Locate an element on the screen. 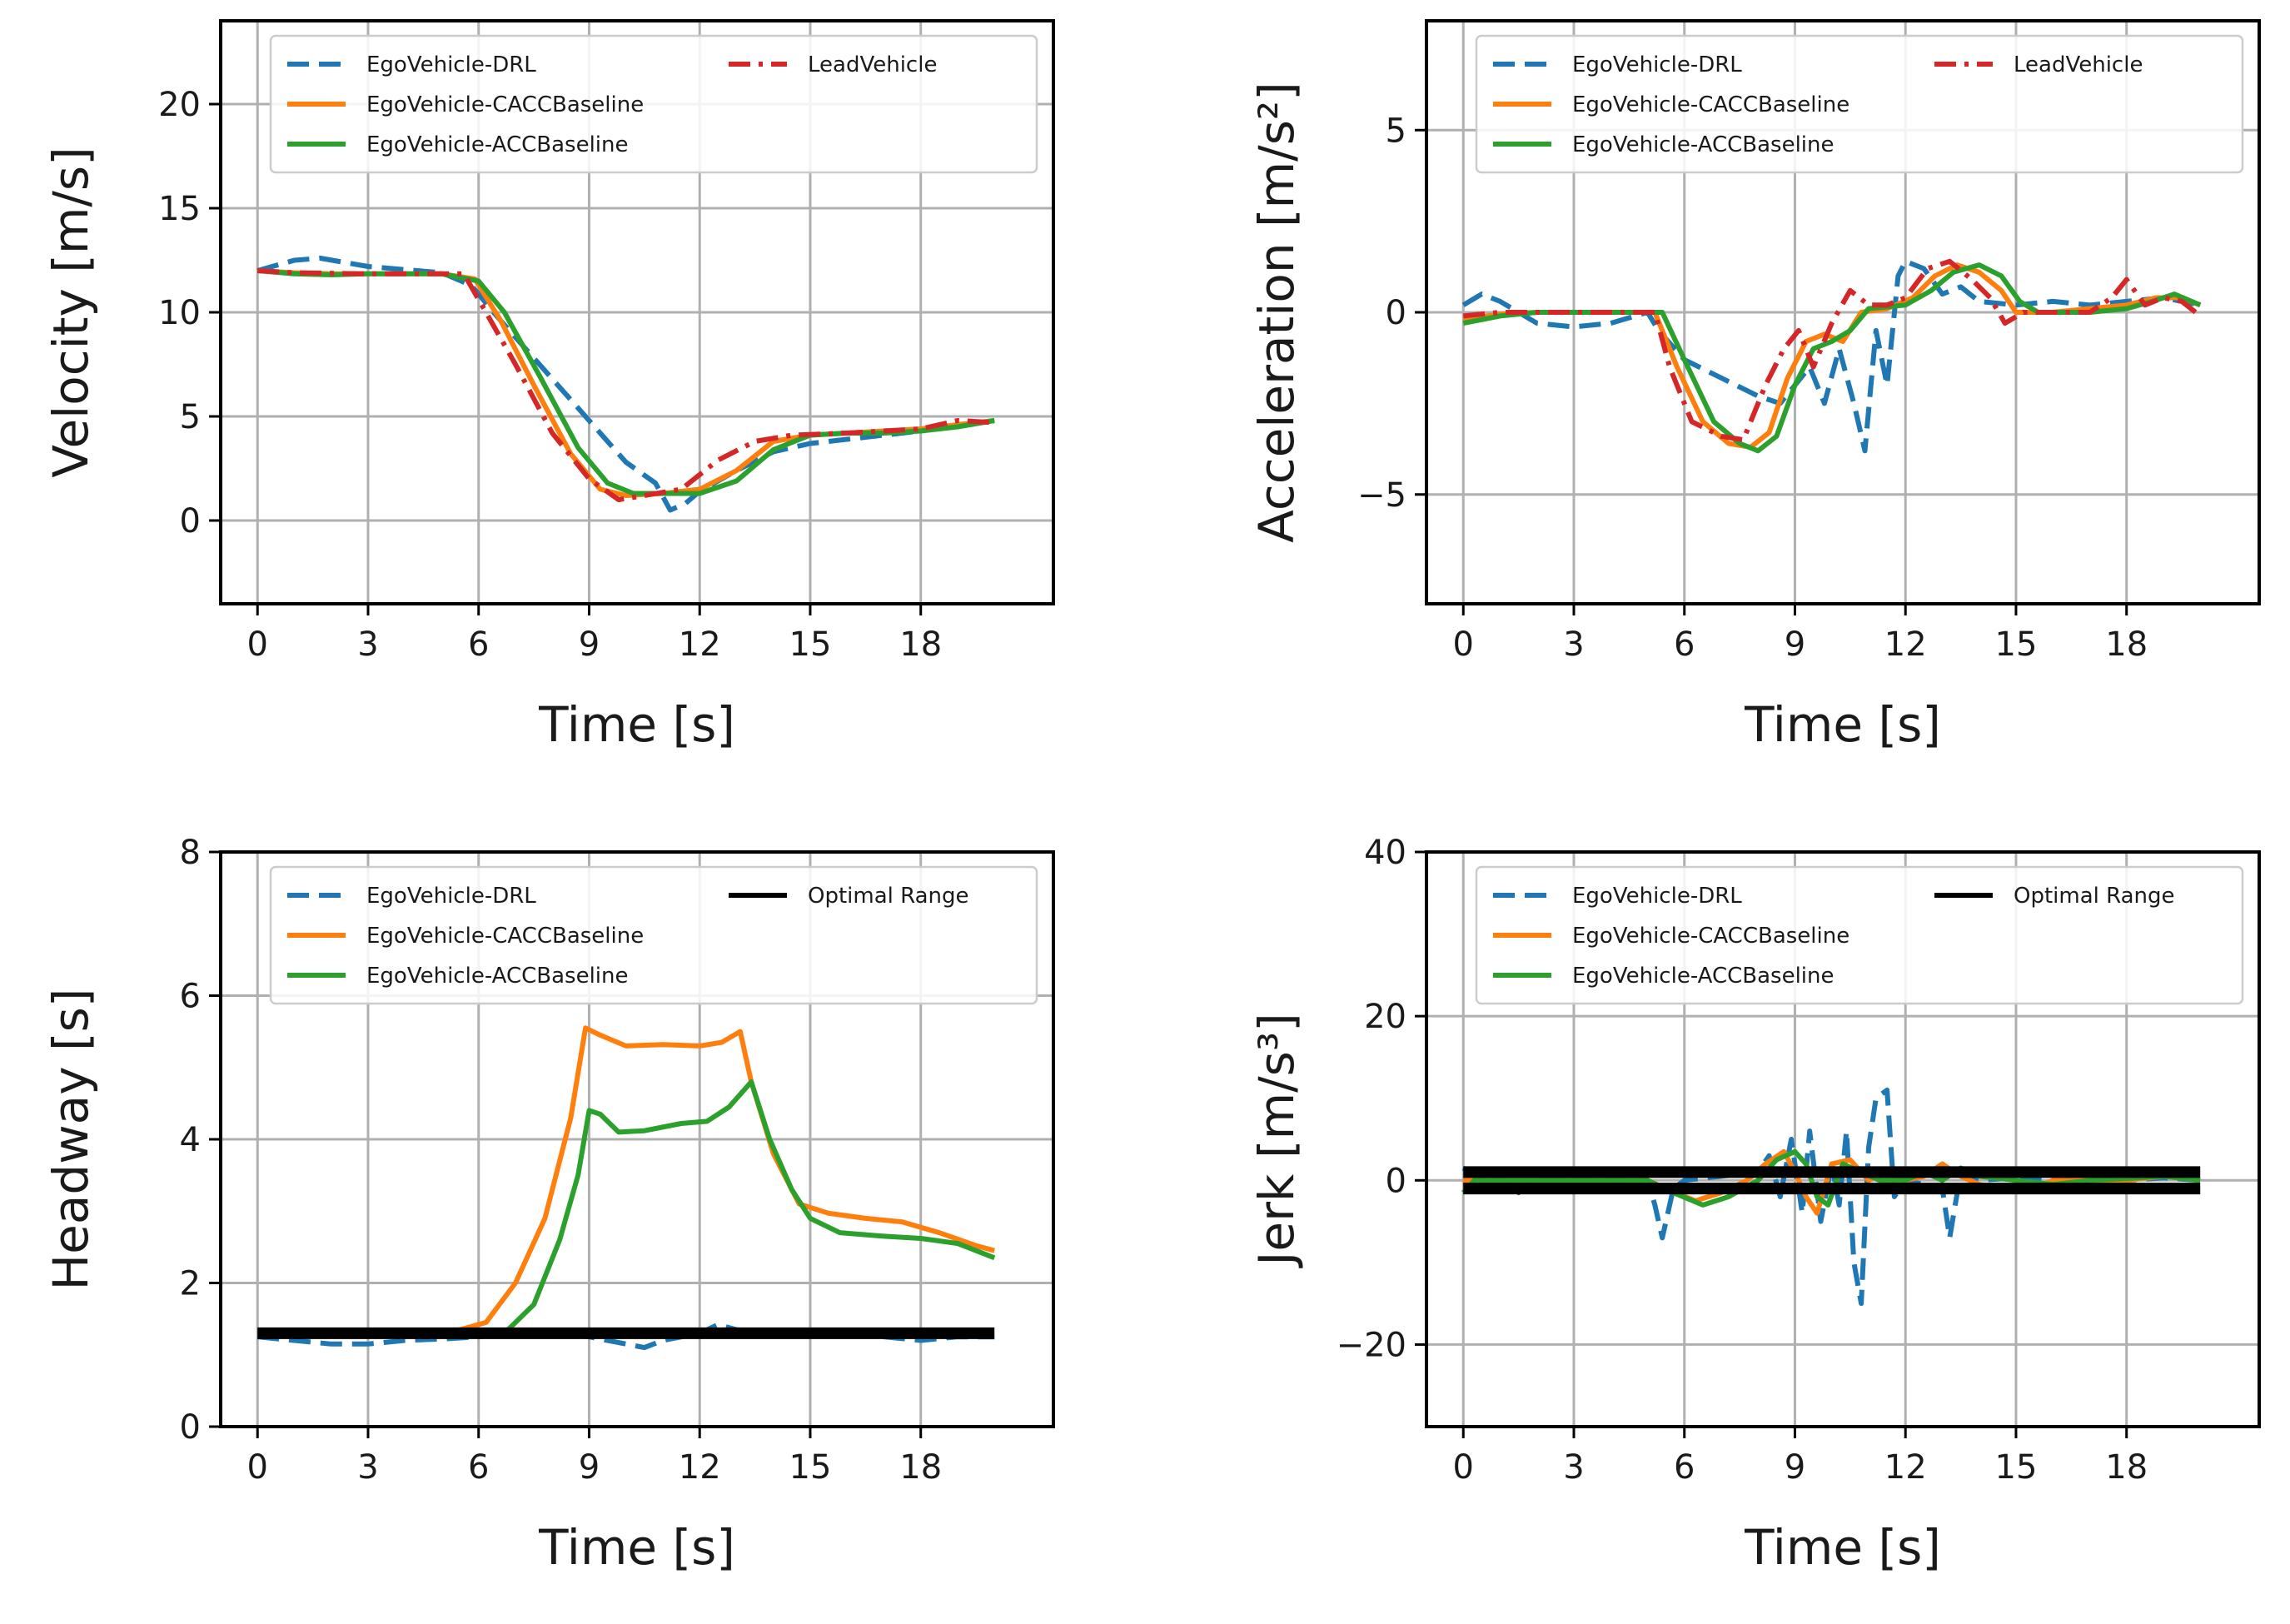 The width and height of the screenshot is (2290, 1624). y-axis-label: Jerk [m/s³] is located at coordinates (1276, 1140).